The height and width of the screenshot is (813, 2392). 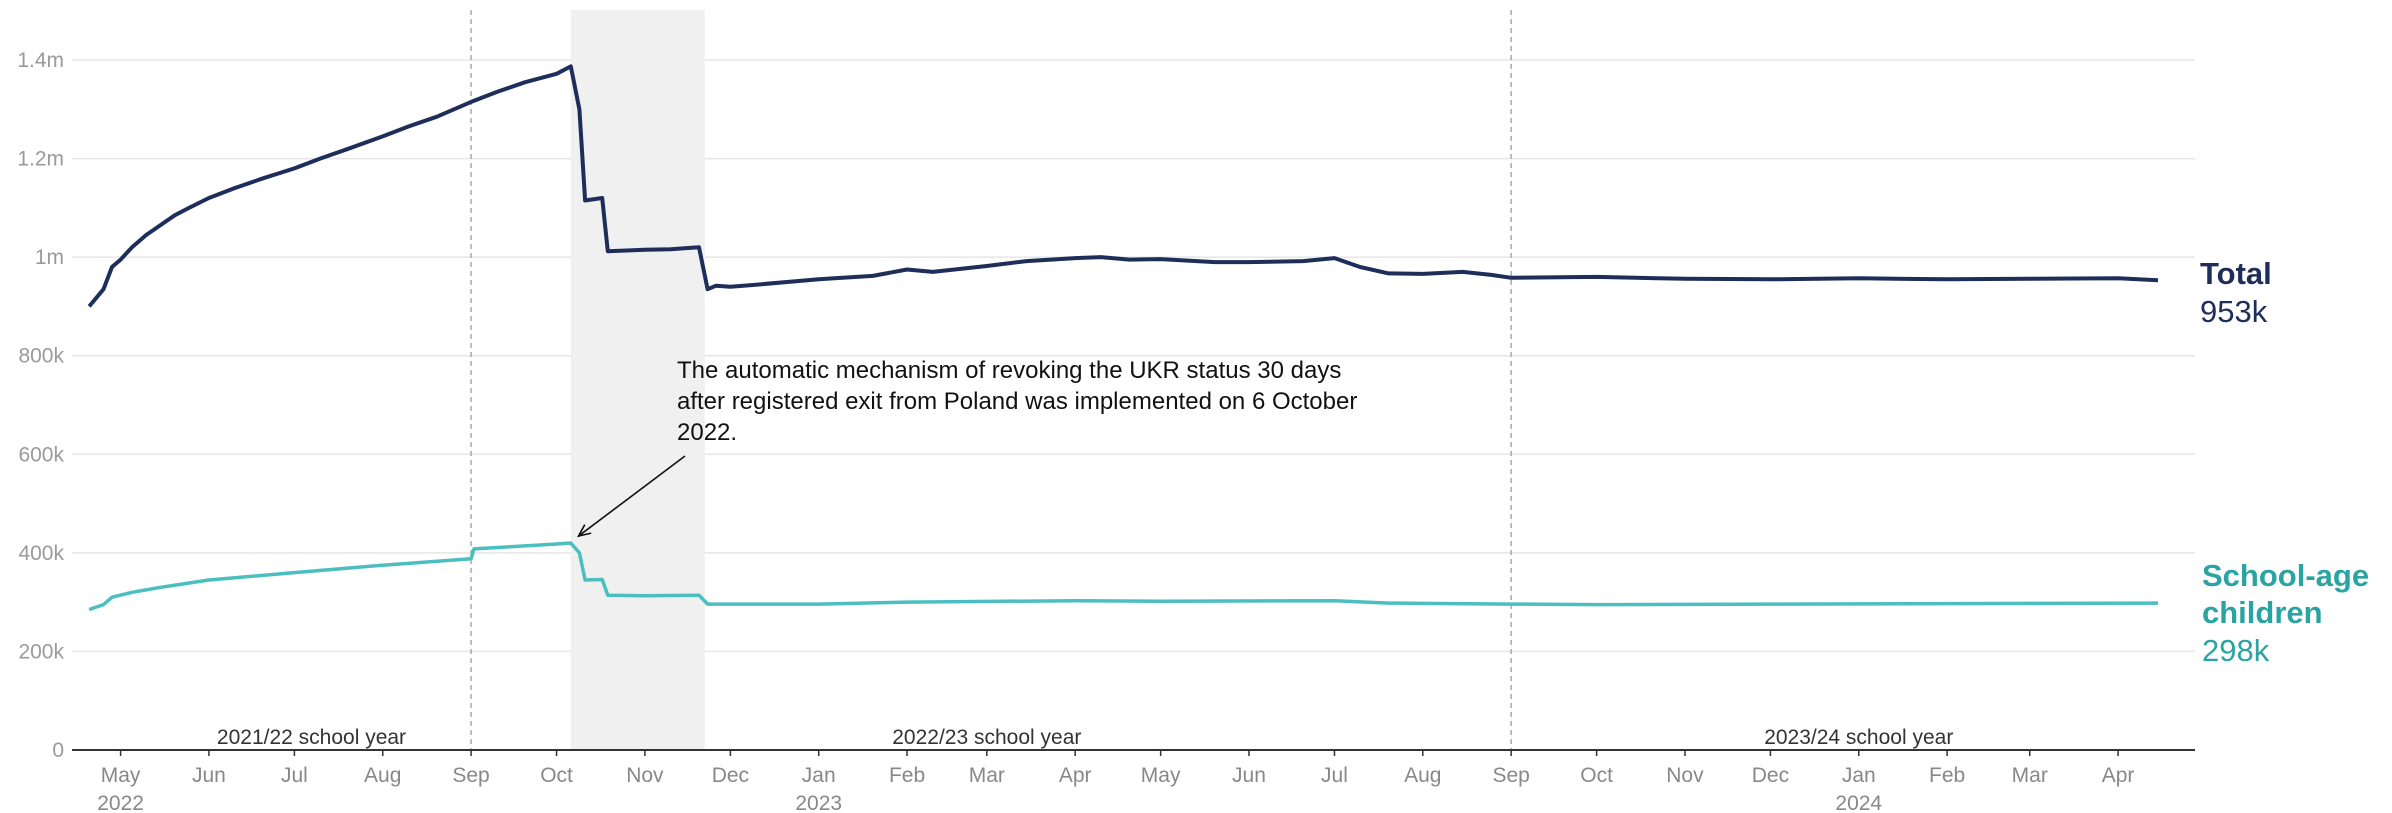 What do you see at coordinates (41, 454) in the screenshot?
I see `y-tick-label: 600k` at bounding box center [41, 454].